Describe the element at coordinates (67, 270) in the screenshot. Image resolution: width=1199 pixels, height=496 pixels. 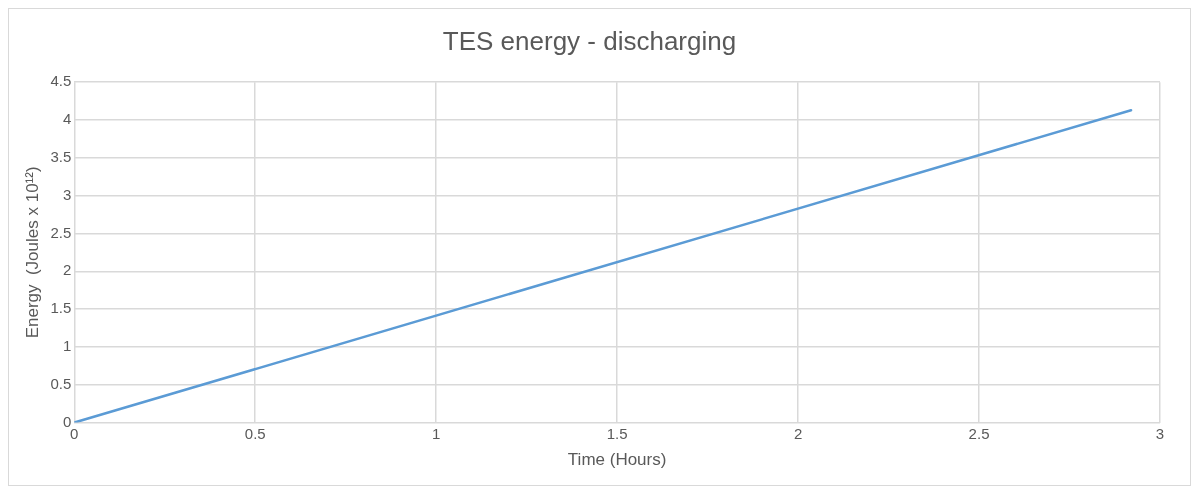
I see `y-tick-label: 2` at that location.